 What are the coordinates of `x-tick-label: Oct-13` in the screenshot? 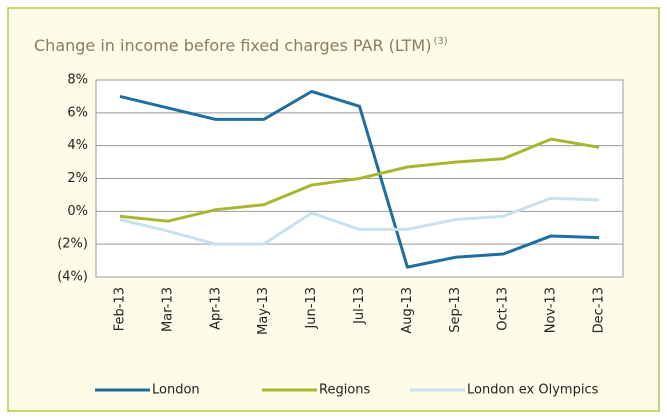 It's located at (503, 309).